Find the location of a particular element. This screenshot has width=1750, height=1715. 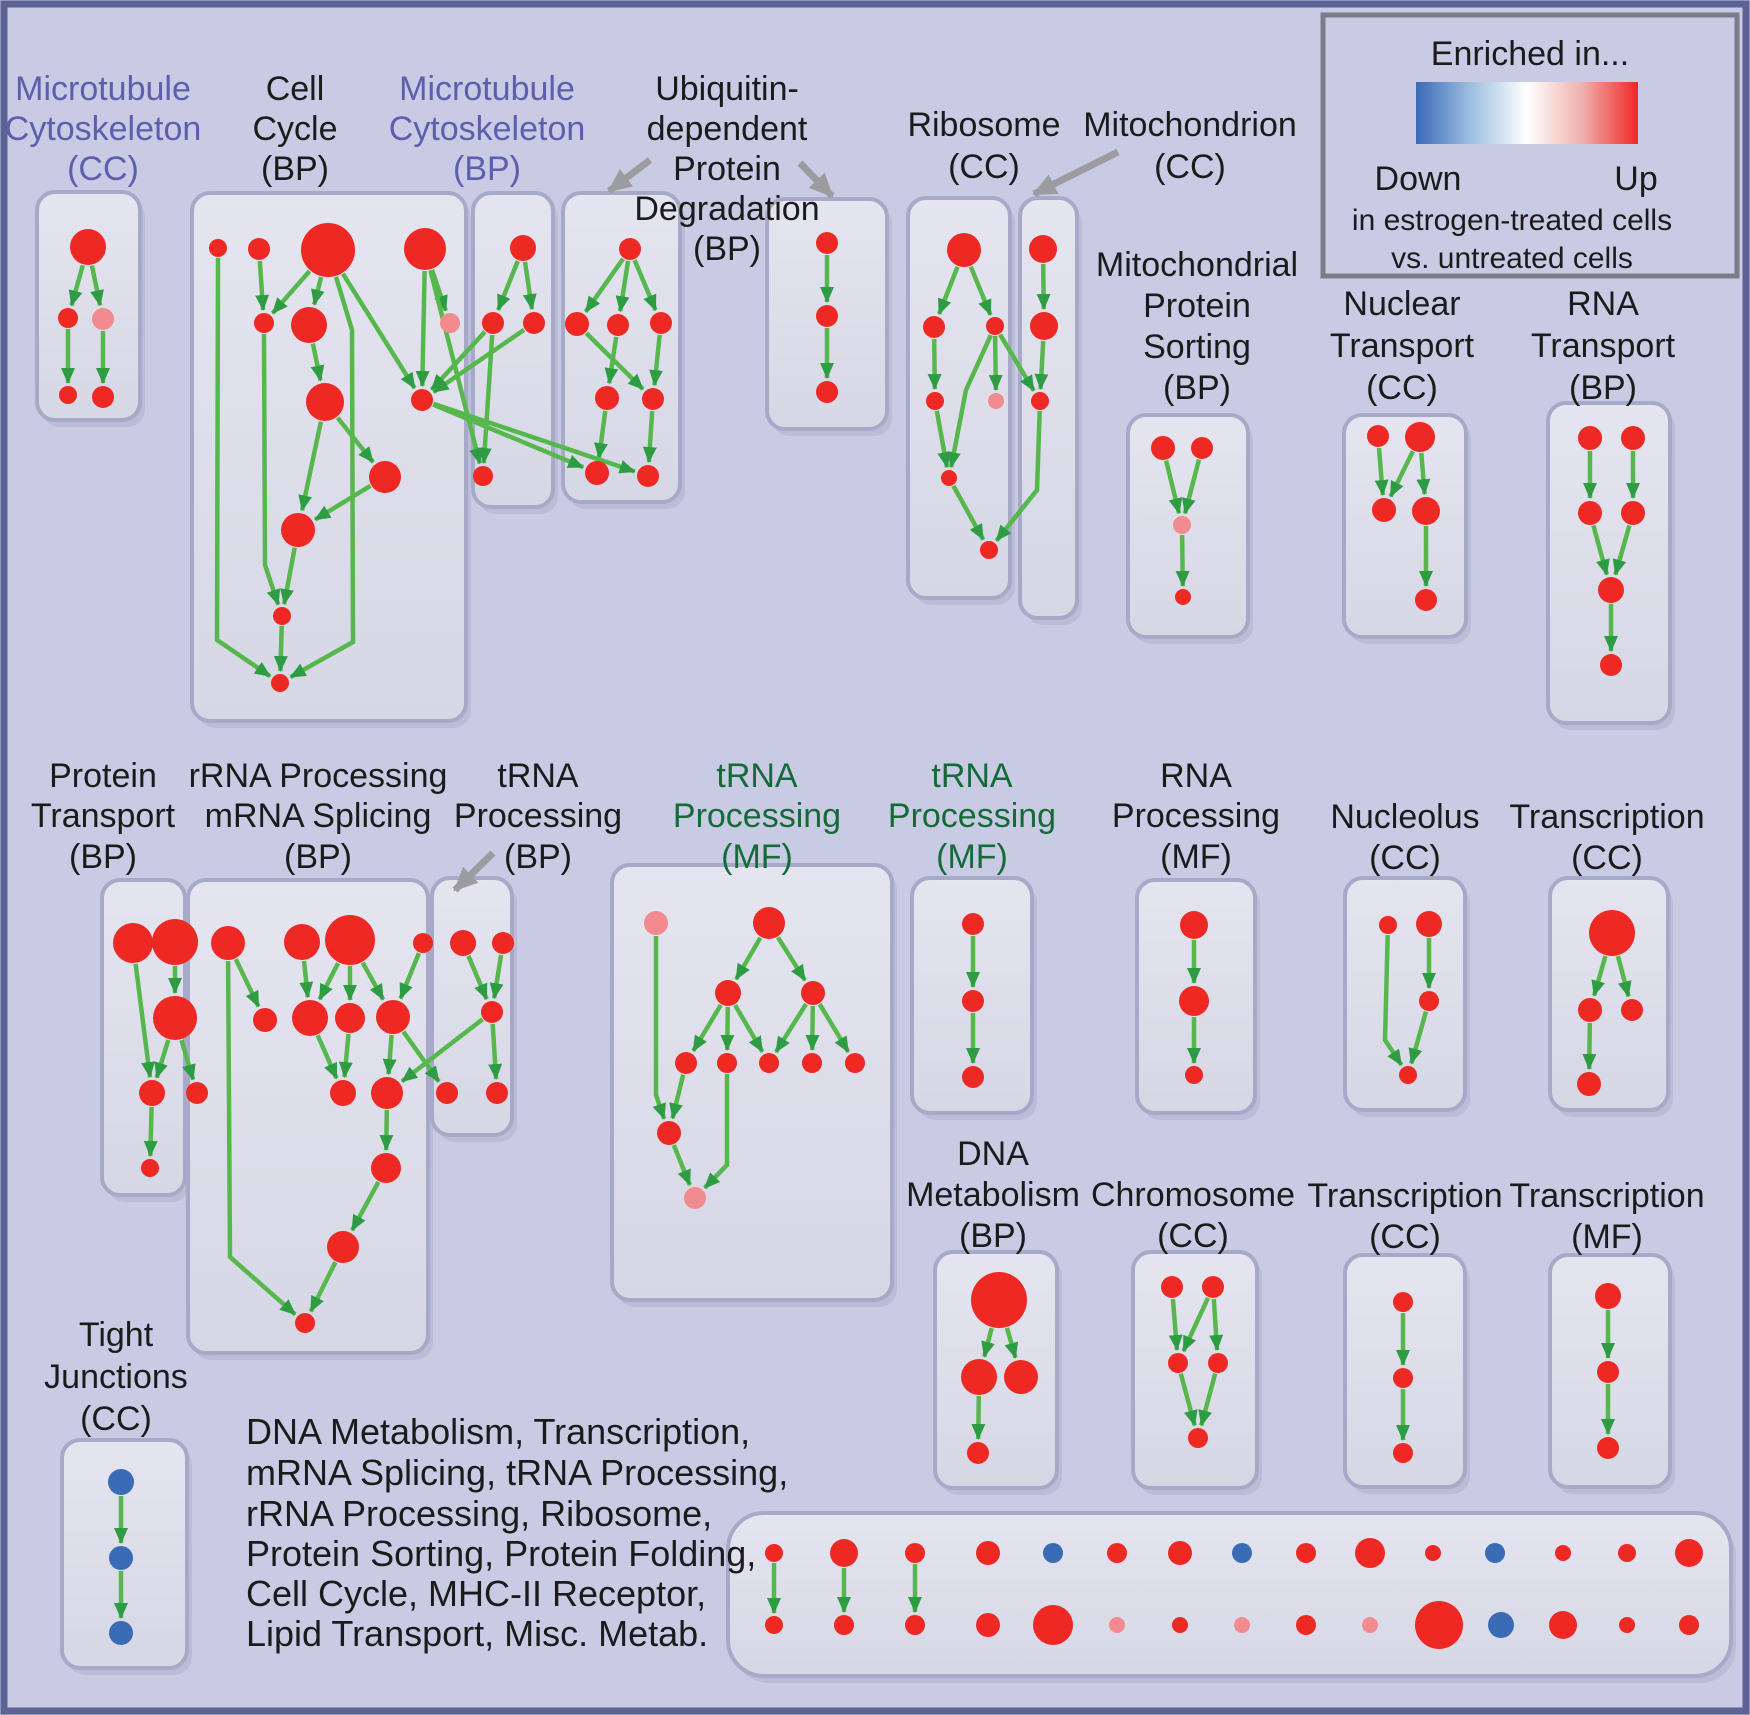

cluster-label-line: Microtubule is located at coordinates (103, 89).